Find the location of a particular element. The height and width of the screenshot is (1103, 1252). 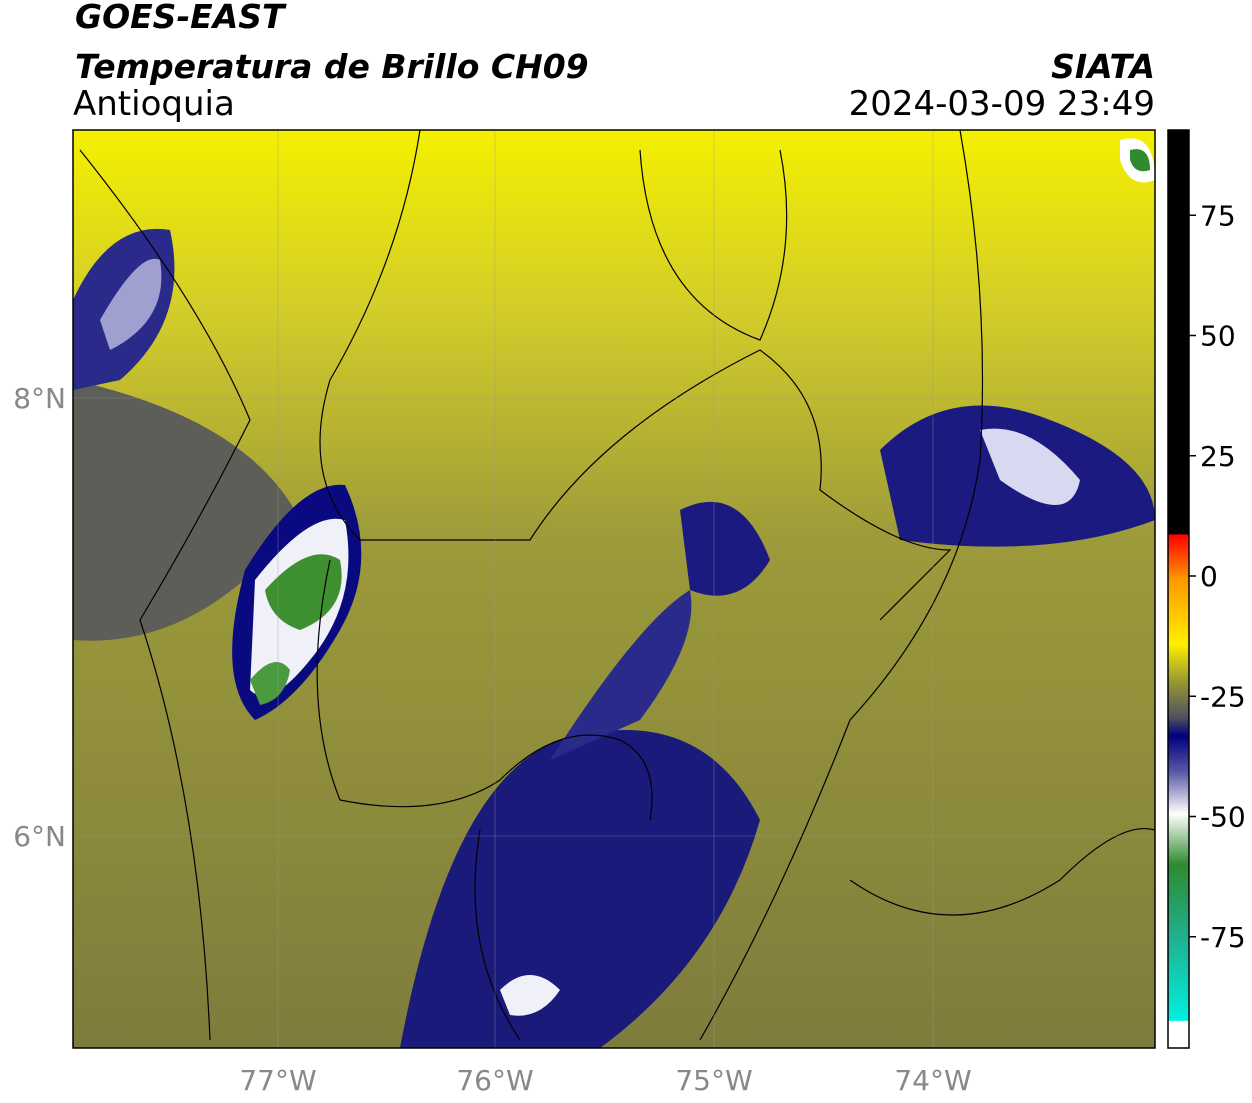

lat-tick-label: 8°N is located at coordinates (39, 398).